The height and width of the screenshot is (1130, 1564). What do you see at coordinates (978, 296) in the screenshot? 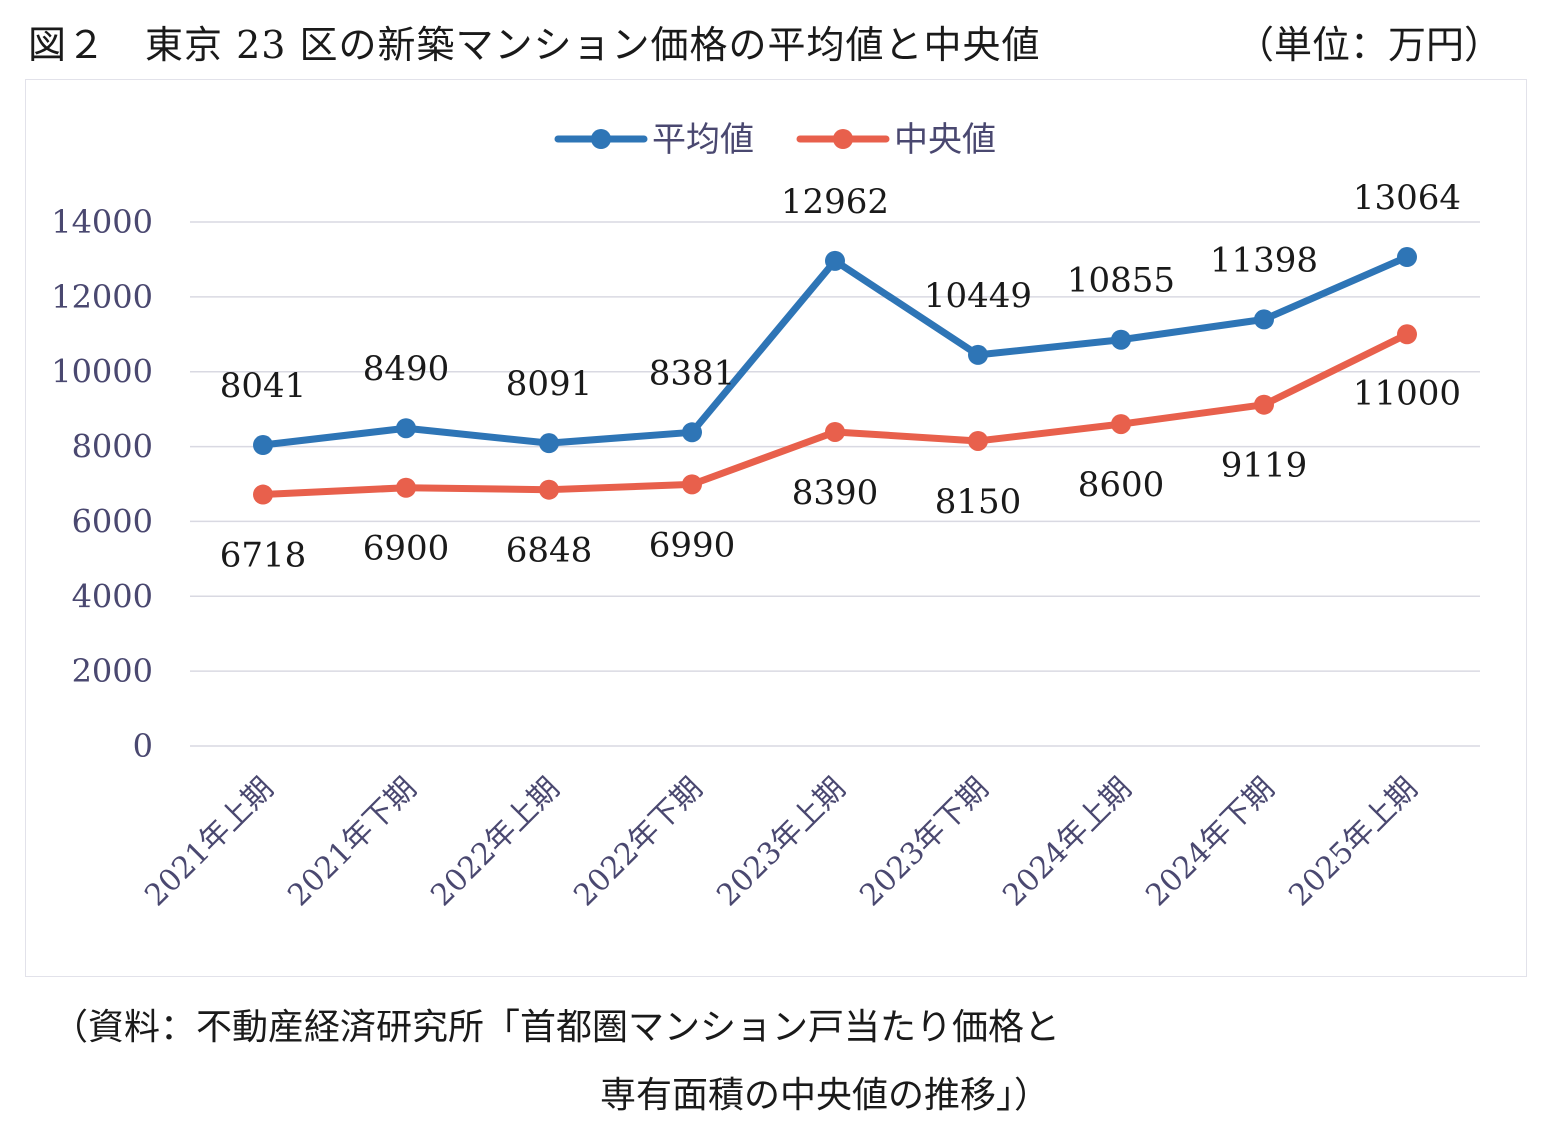
I see `data-label: 10449` at bounding box center [978, 296].